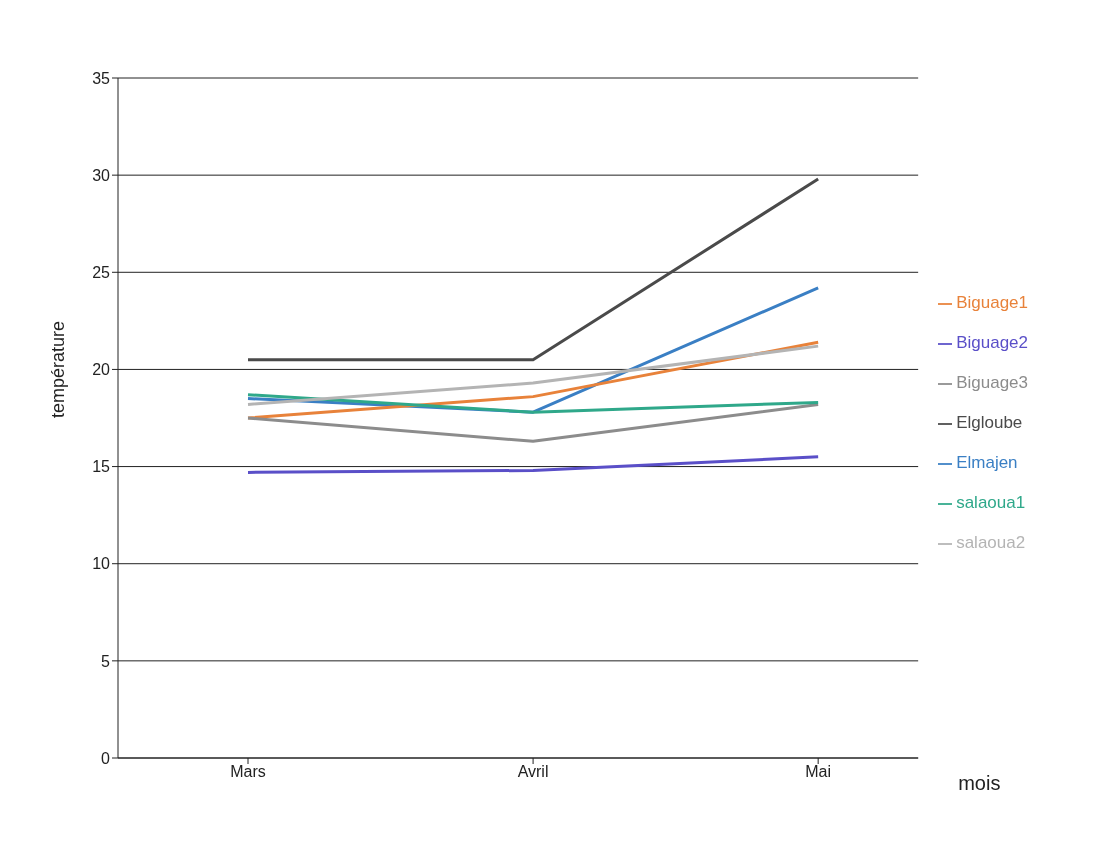 The height and width of the screenshot is (861, 1114). Describe the element at coordinates (101, 175) in the screenshot. I see `y-tick-label: 30` at that location.